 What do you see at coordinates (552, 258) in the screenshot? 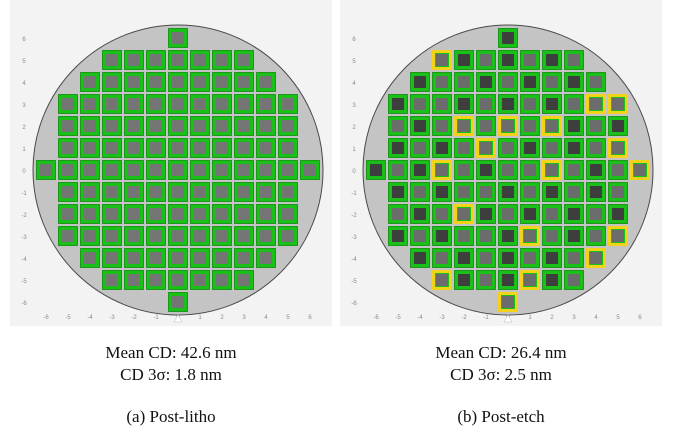
I see `die-2--4` at bounding box center [552, 258].